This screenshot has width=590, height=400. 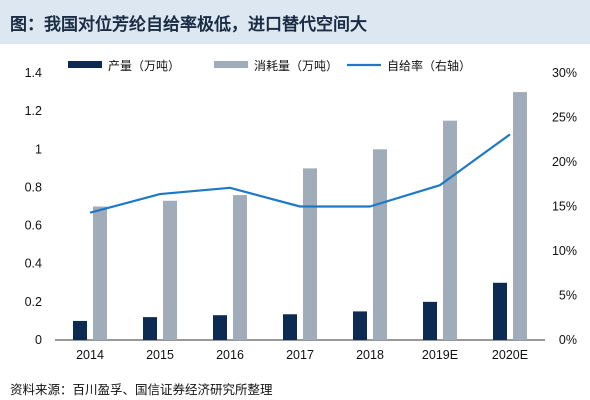 What do you see at coordinates (141, 389) in the screenshot?
I see `source-note: 资料来源：百川盈孚、国信证券经济研究所整理` at bounding box center [141, 389].